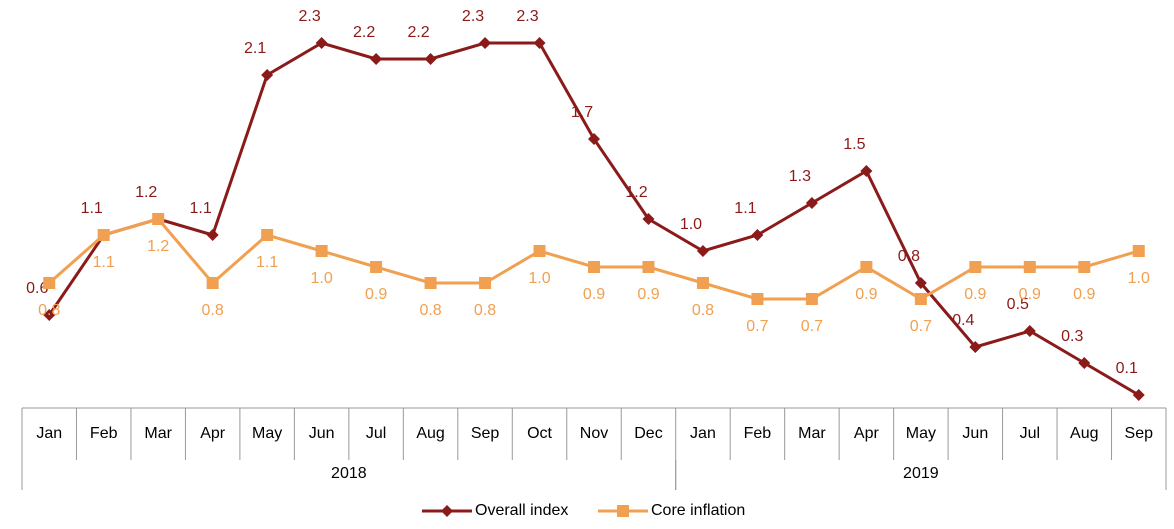 The width and height of the screenshot is (1174, 529). What do you see at coordinates (1018, 304) in the screenshot?
I see `data-label: 0.5` at bounding box center [1018, 304].